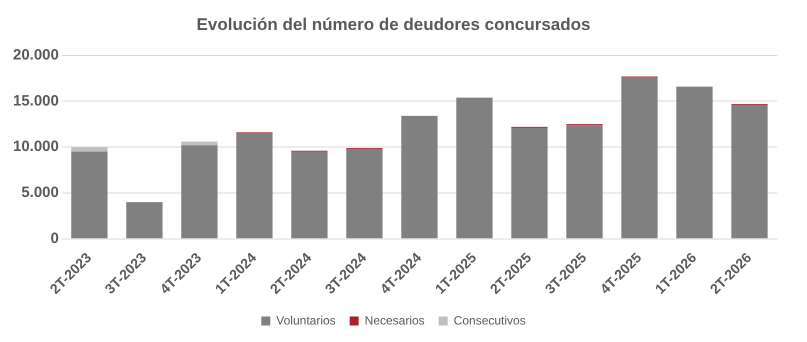 This screenshot has height=342, width=807. What do you see at coordinates (40, 193) in the screenshot?
I see `y-tick-label: 5.000` at bounding box center [40, 193].